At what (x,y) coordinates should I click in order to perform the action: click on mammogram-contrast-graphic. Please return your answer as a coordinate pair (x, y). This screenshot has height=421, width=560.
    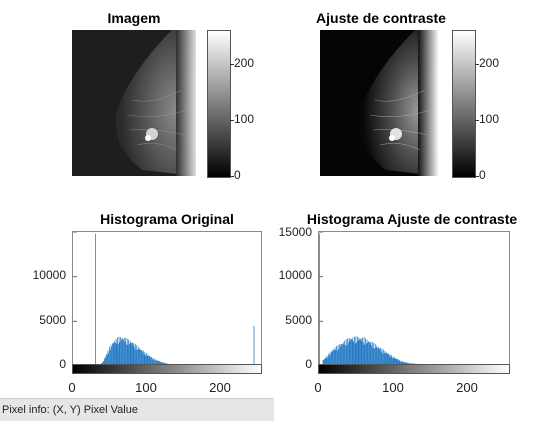
    Looking at the image, I should click on (379, 103).